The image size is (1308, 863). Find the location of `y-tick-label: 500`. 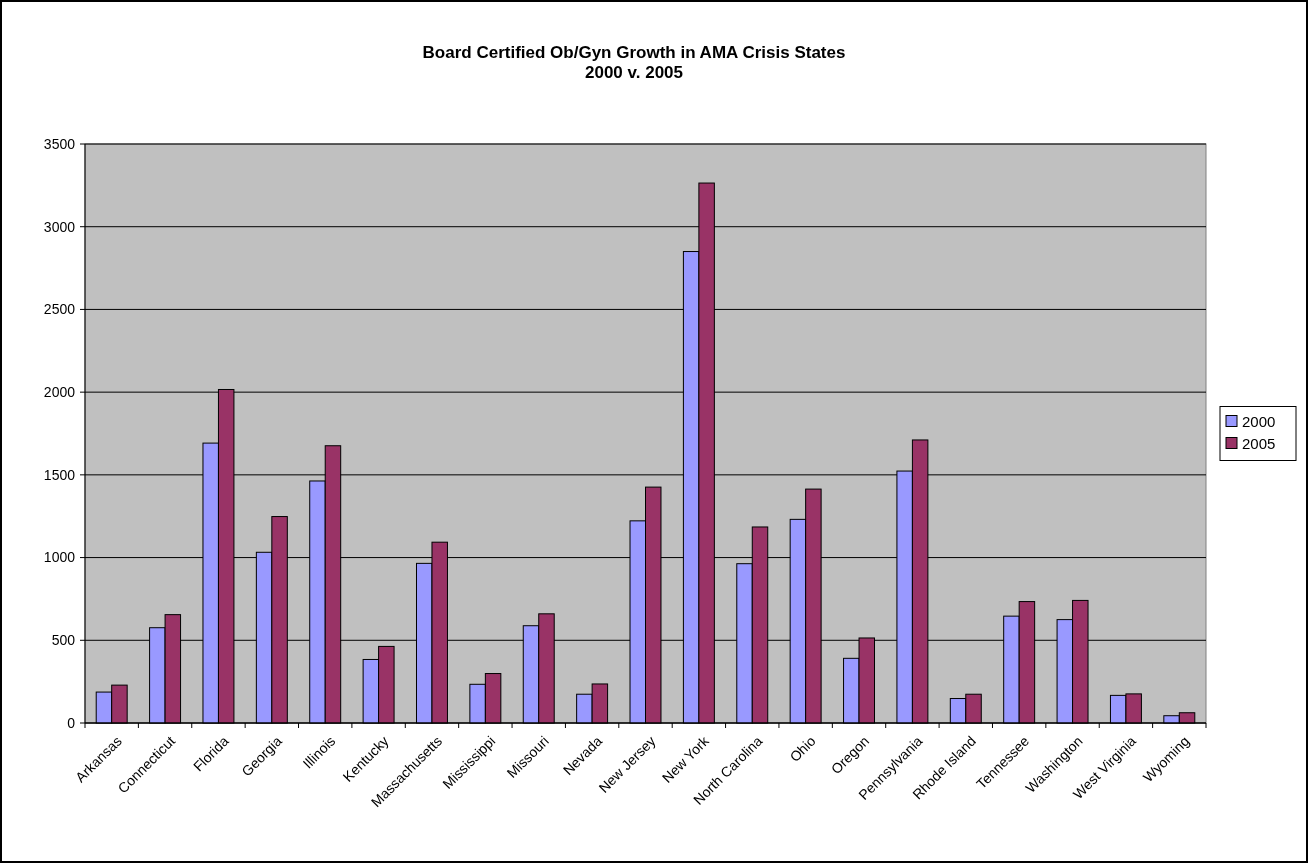

y-tick-label: 500 is located at coordinates (63, 640).